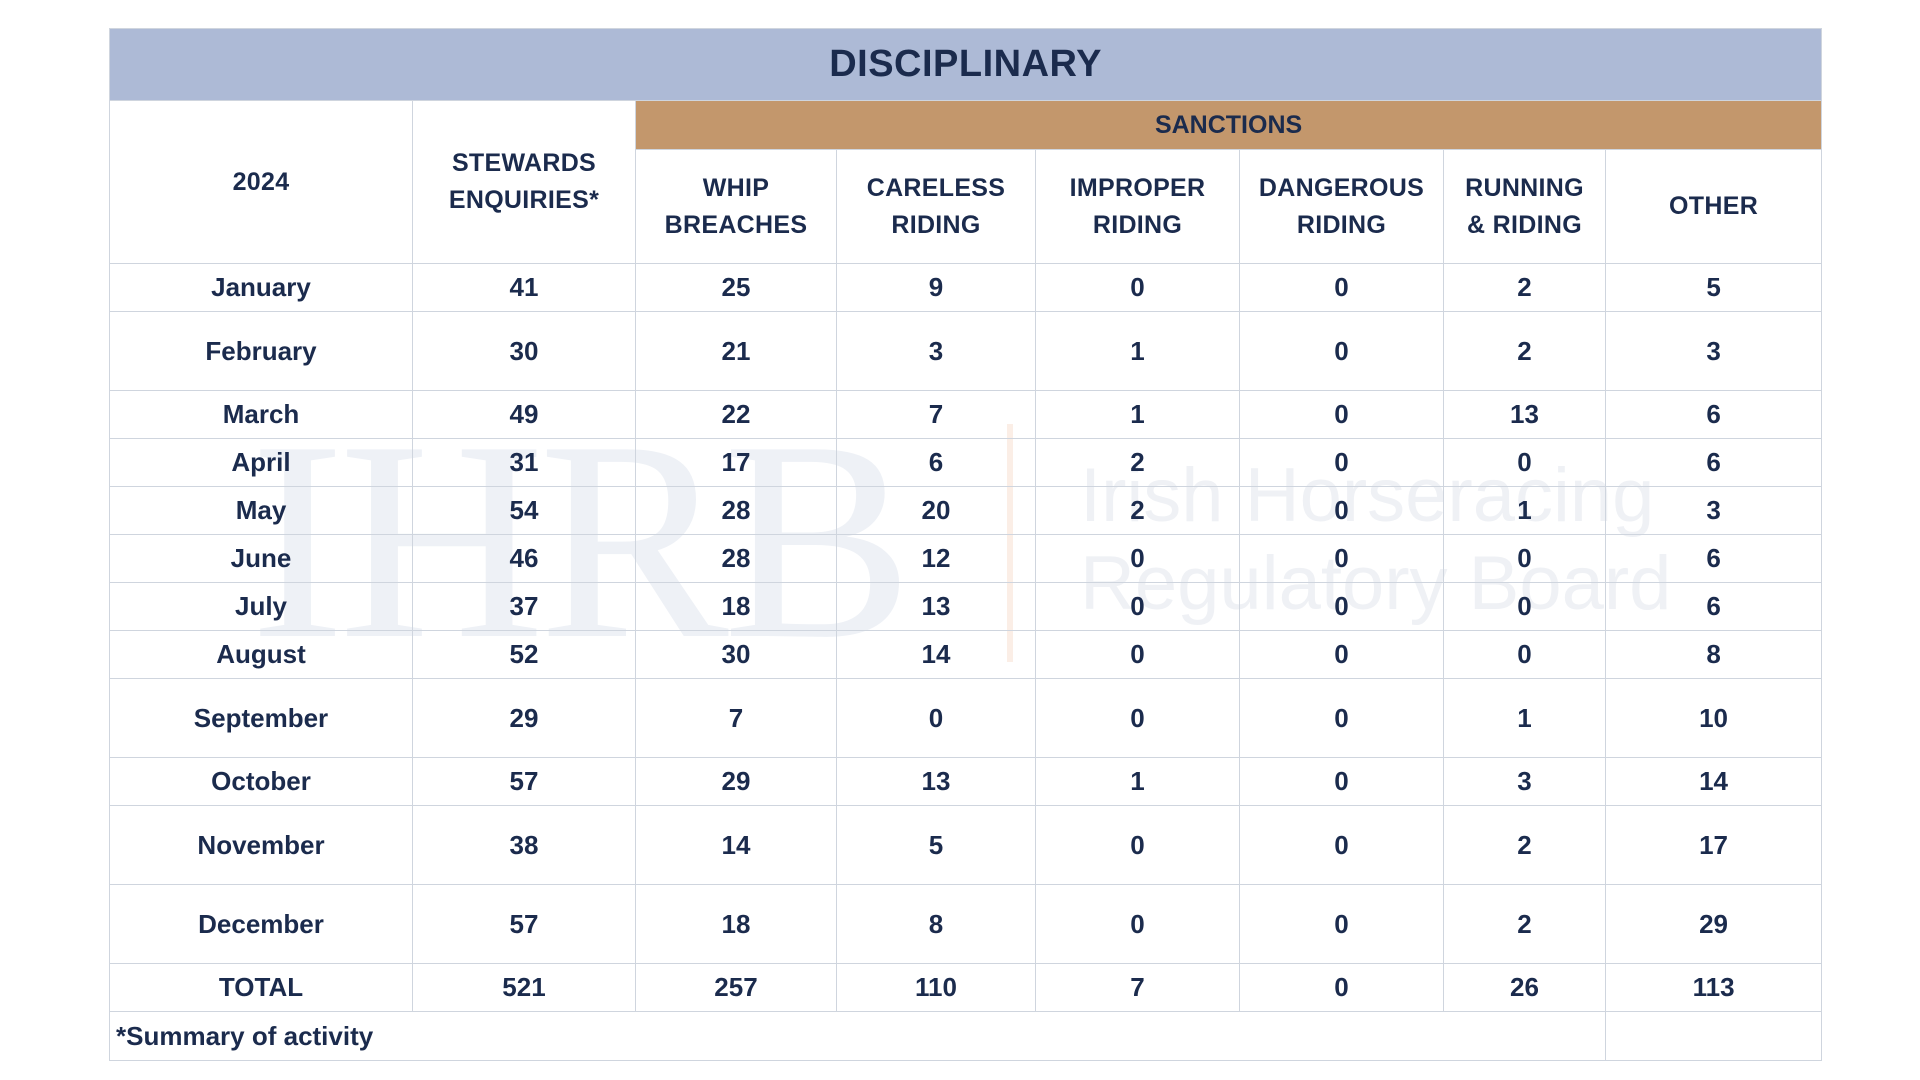  What do you see at coordinates (966, 462) in the screenshot?
I see `table-row: April 31 17 6 2 0 0 6` at bounding box center [966, 462].